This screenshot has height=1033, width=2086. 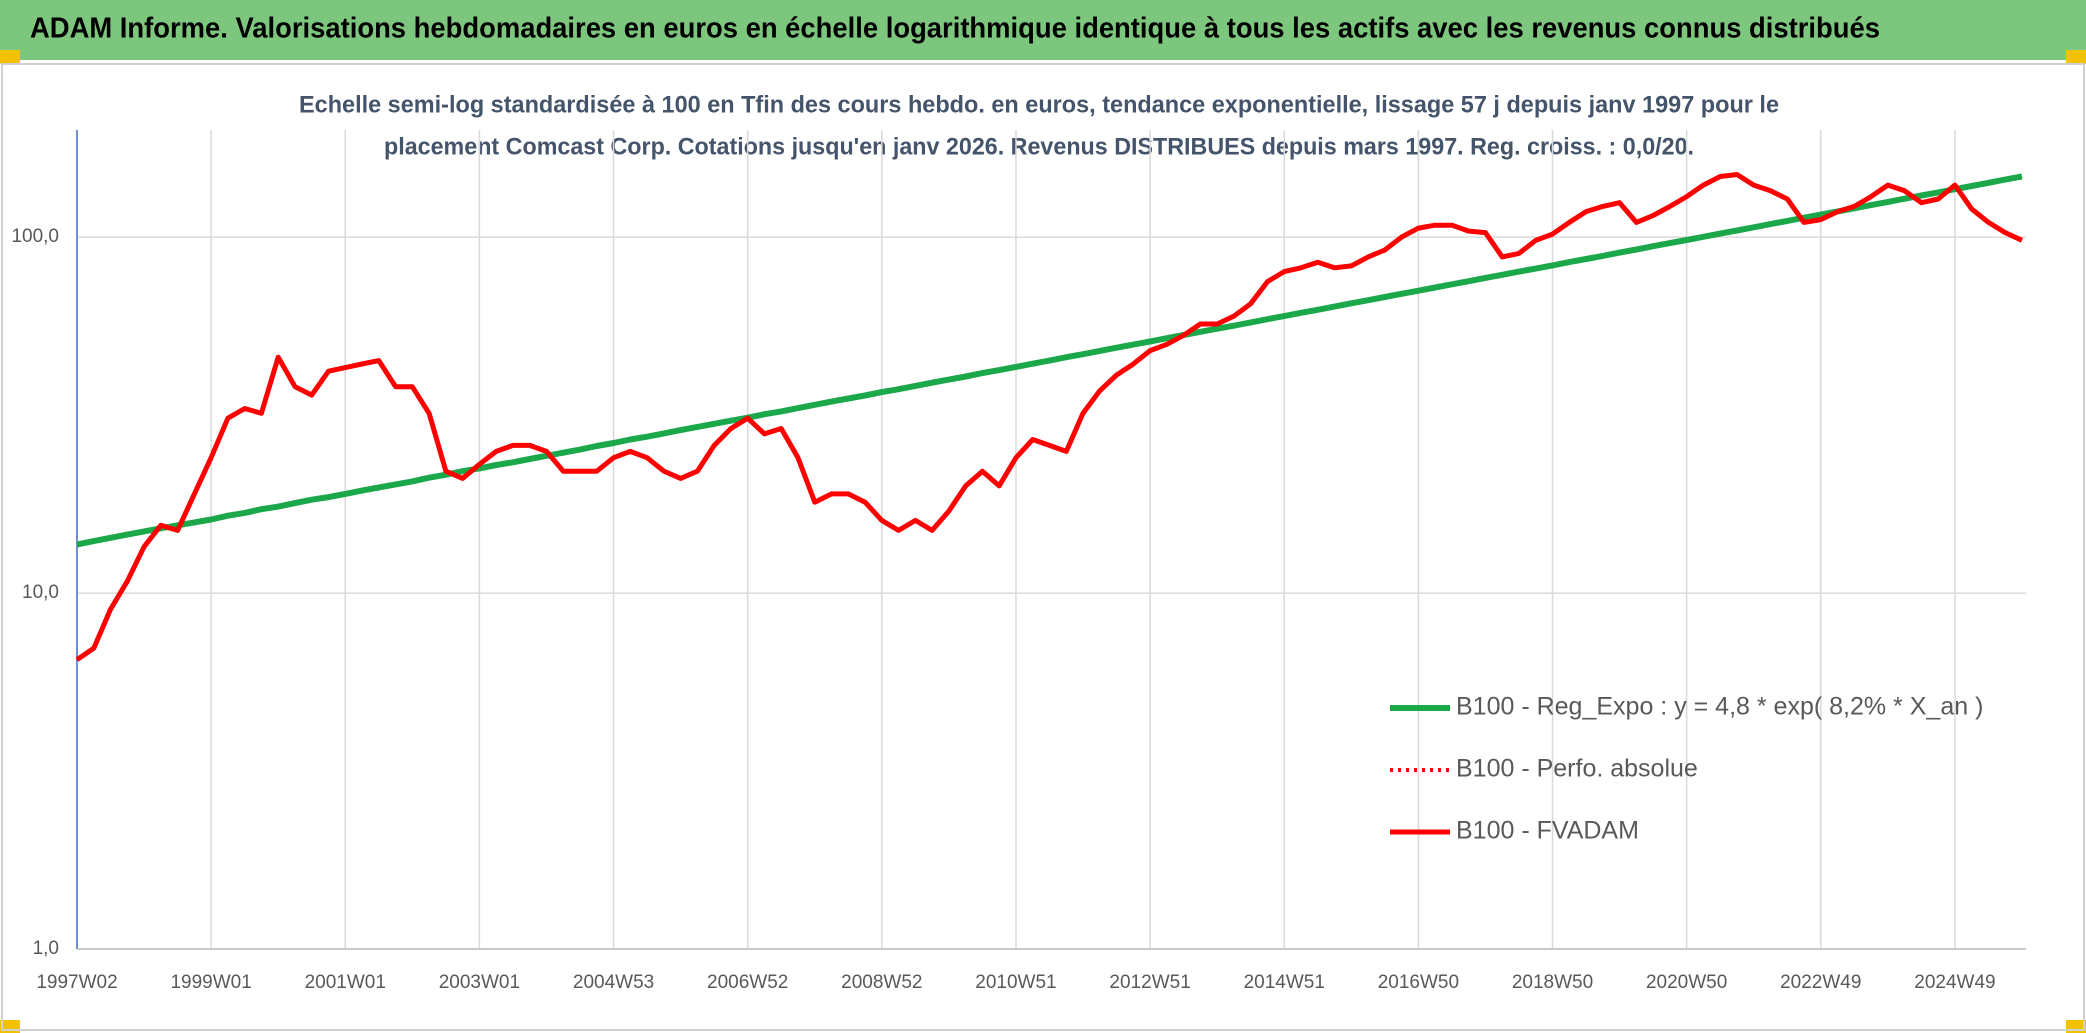 I want to click on x-tick-label: 2010W51, so click(x=1015, y=982).